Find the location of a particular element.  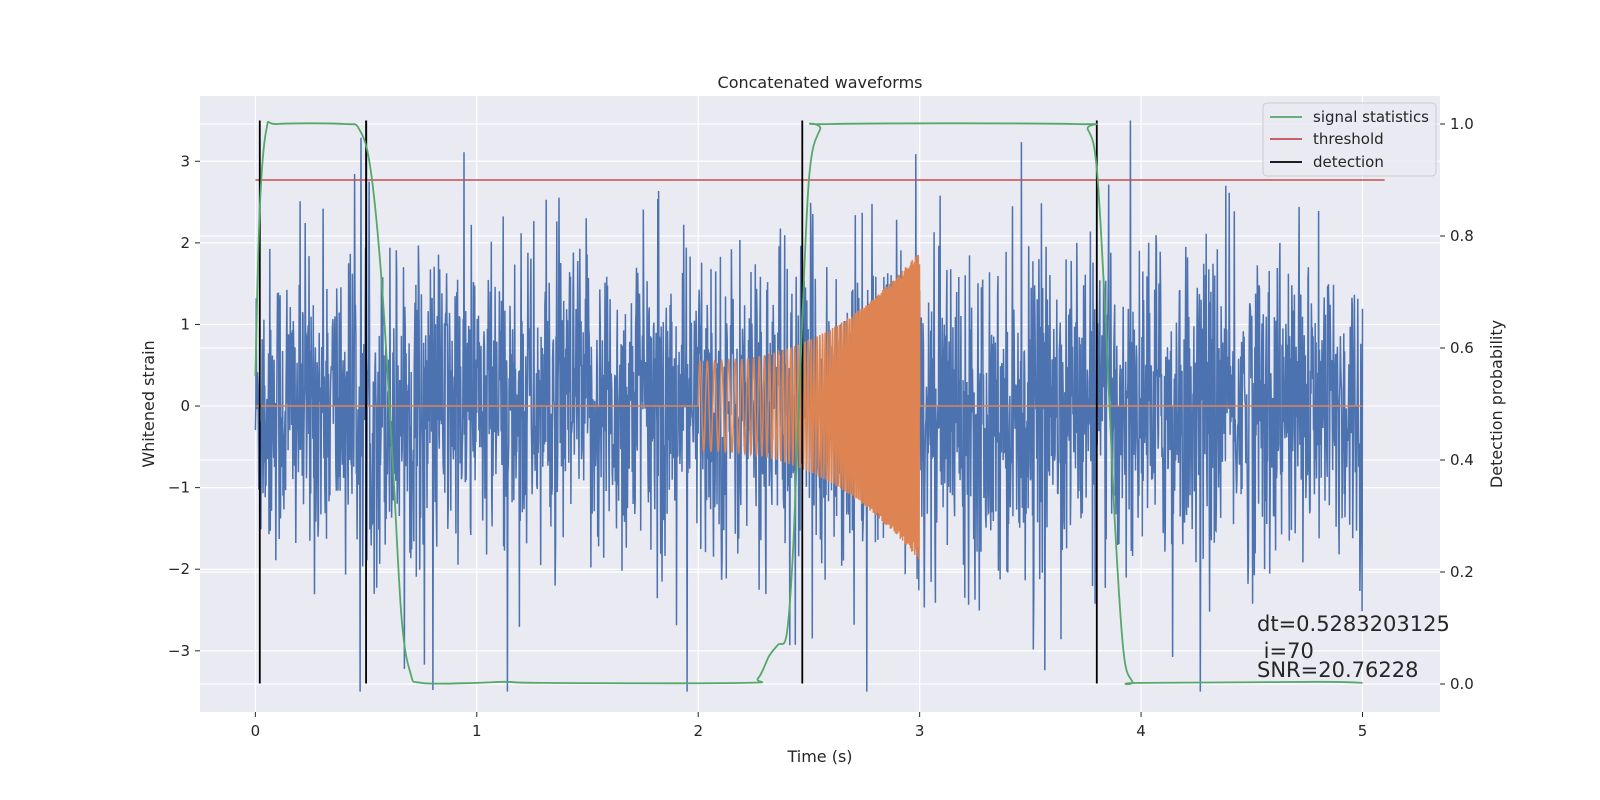

y-right-tick-label: 0.0 is located at coordinates (1462, 684).